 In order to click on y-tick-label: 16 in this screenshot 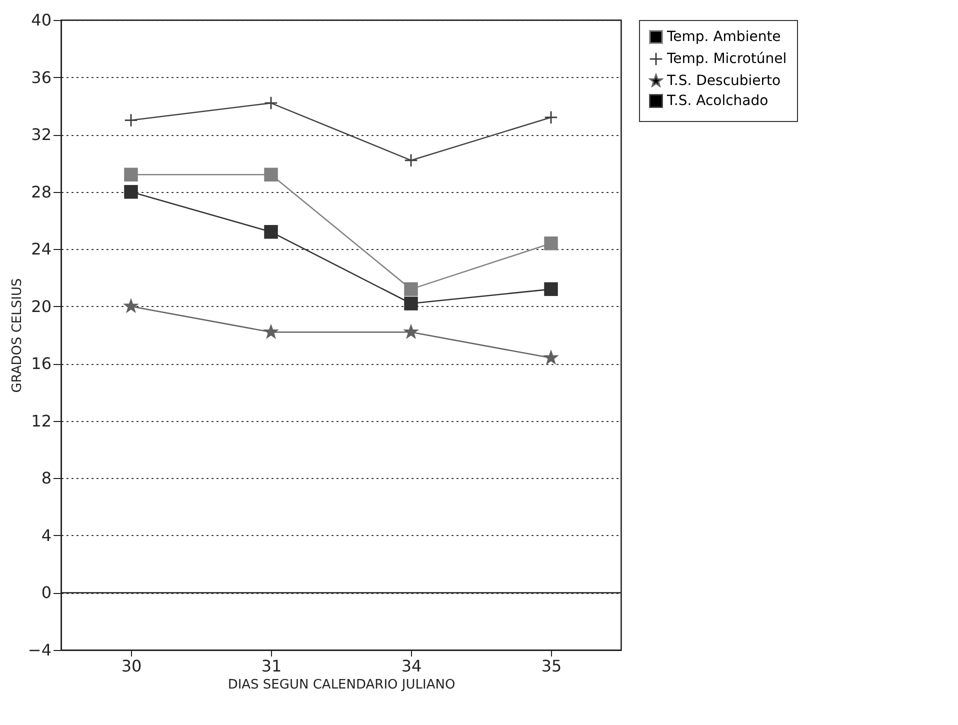, I will do `click(41, 364)`.